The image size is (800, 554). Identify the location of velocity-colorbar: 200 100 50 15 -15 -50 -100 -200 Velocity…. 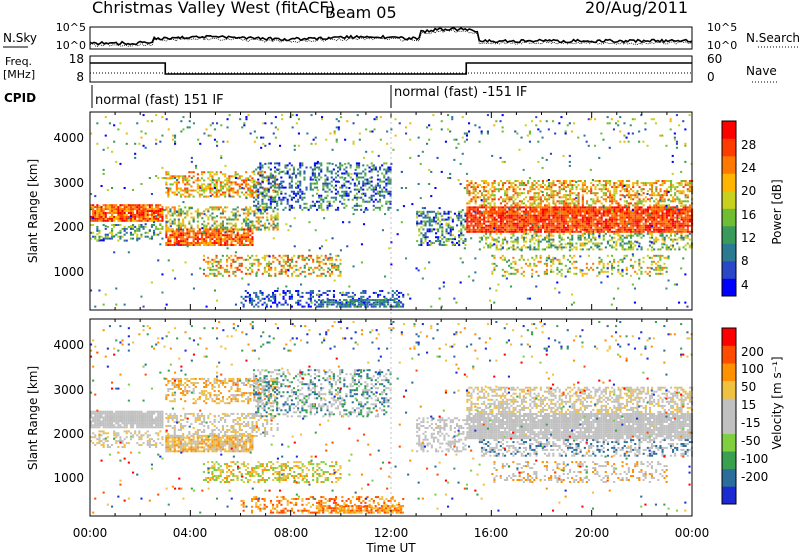
(752, 416).